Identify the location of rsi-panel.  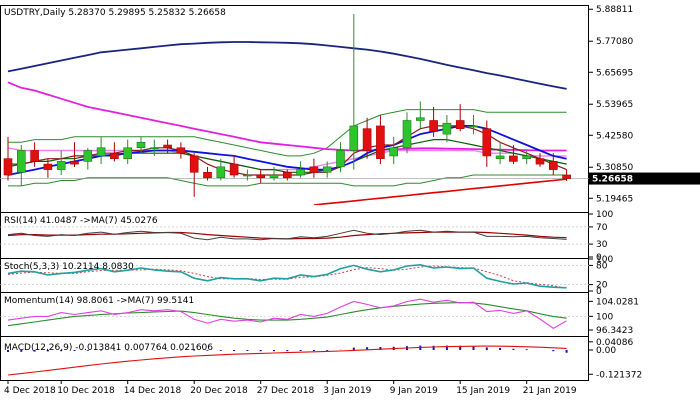
(294, 235).